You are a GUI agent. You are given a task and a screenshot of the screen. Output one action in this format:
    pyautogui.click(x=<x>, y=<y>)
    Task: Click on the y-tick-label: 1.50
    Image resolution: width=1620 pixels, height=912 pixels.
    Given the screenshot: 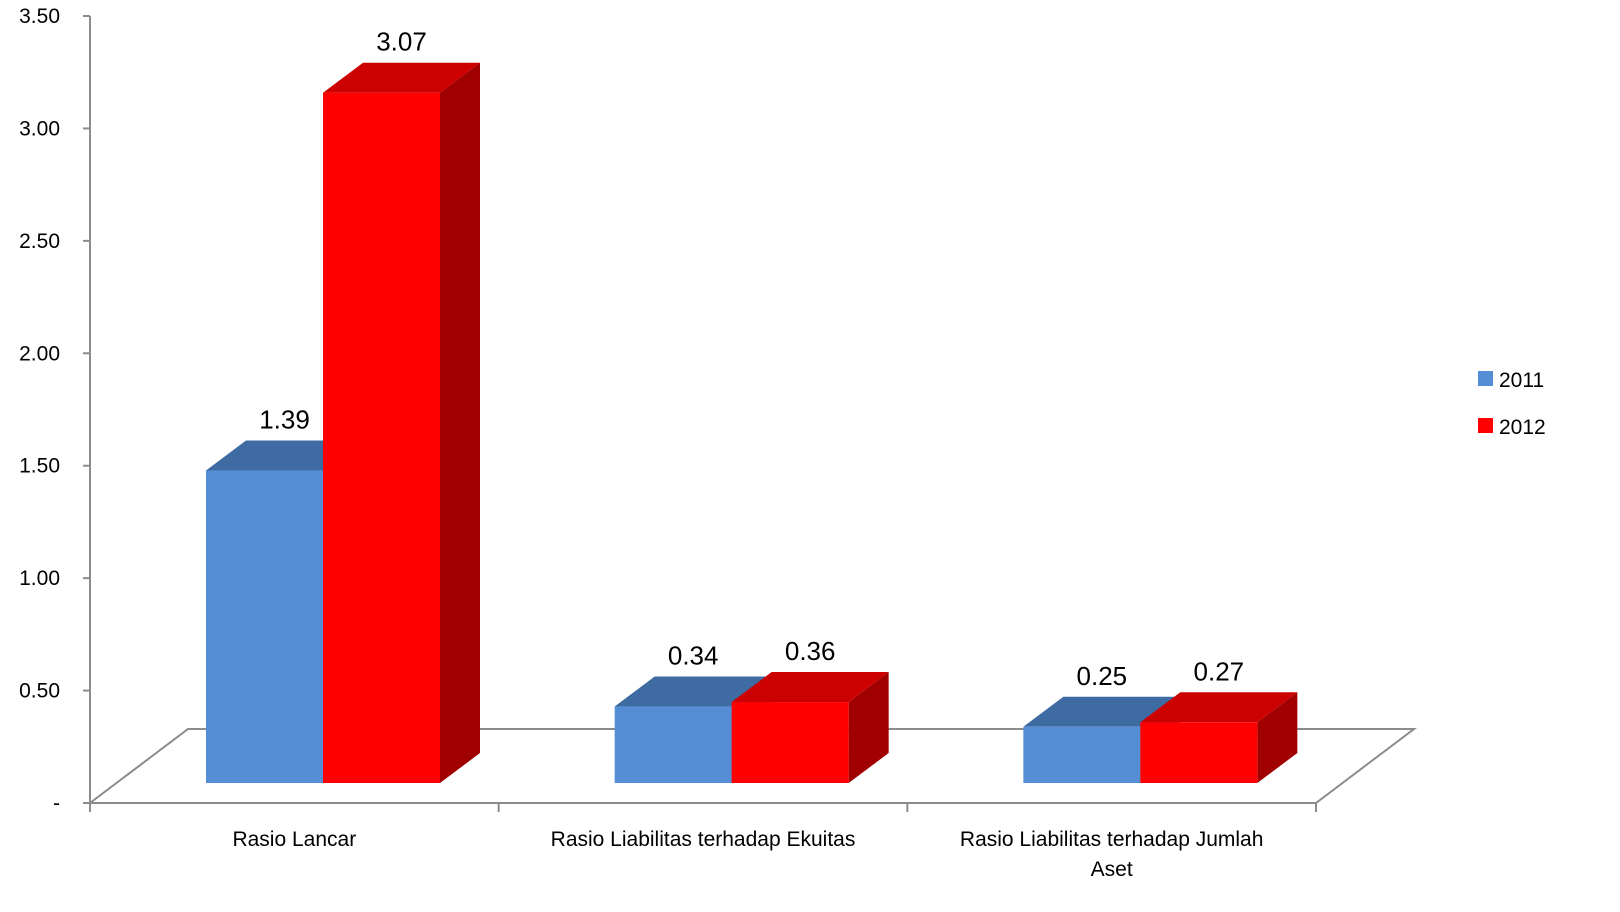 What is the action you would take?
    pyautogui.click(x=39, y=466)
    